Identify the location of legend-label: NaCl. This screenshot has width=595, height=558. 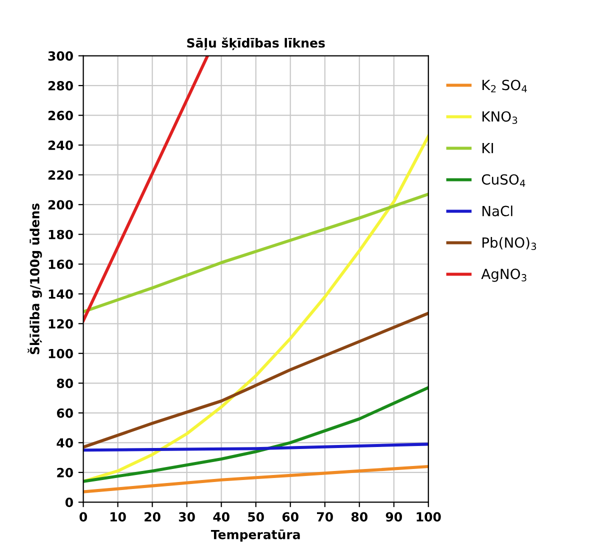
(497, 211).